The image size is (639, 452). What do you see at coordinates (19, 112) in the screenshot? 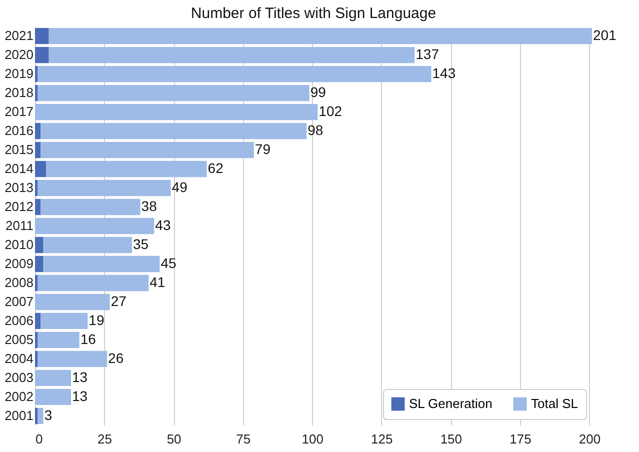
I see `y-tick-label: 2017` at bounding box center [19, 112].